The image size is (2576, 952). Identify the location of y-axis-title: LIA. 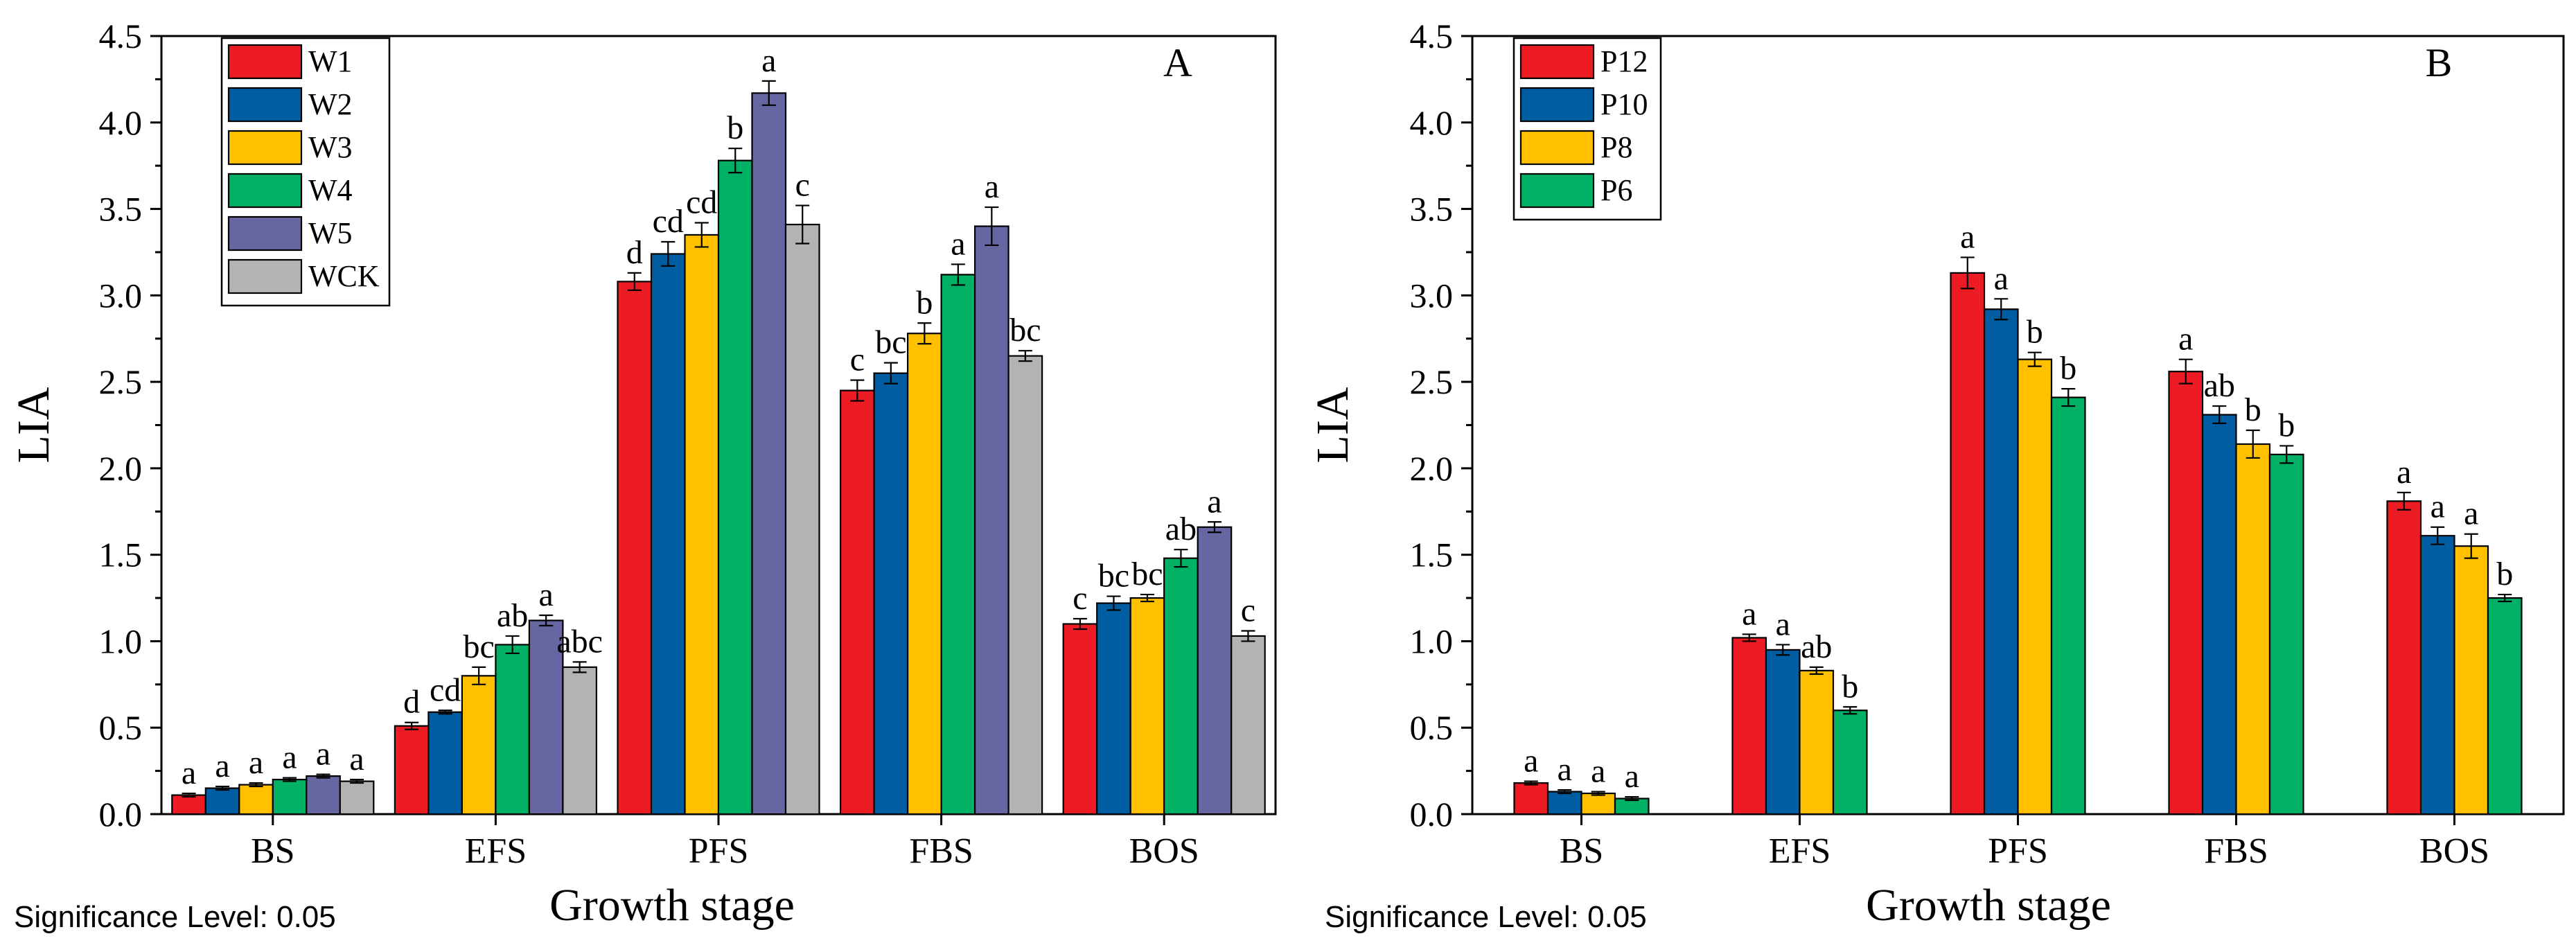
(1332, 425).